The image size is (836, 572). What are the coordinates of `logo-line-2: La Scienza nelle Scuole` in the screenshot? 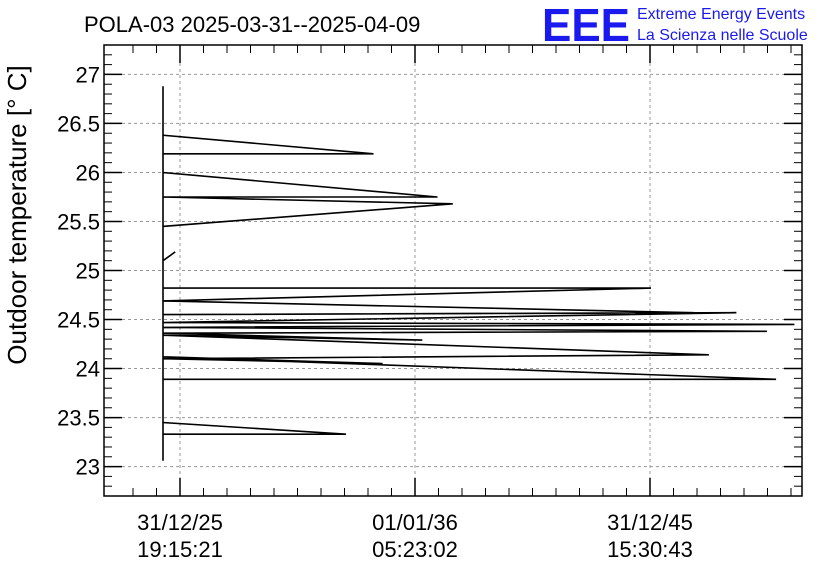 It's located at (722, 35).